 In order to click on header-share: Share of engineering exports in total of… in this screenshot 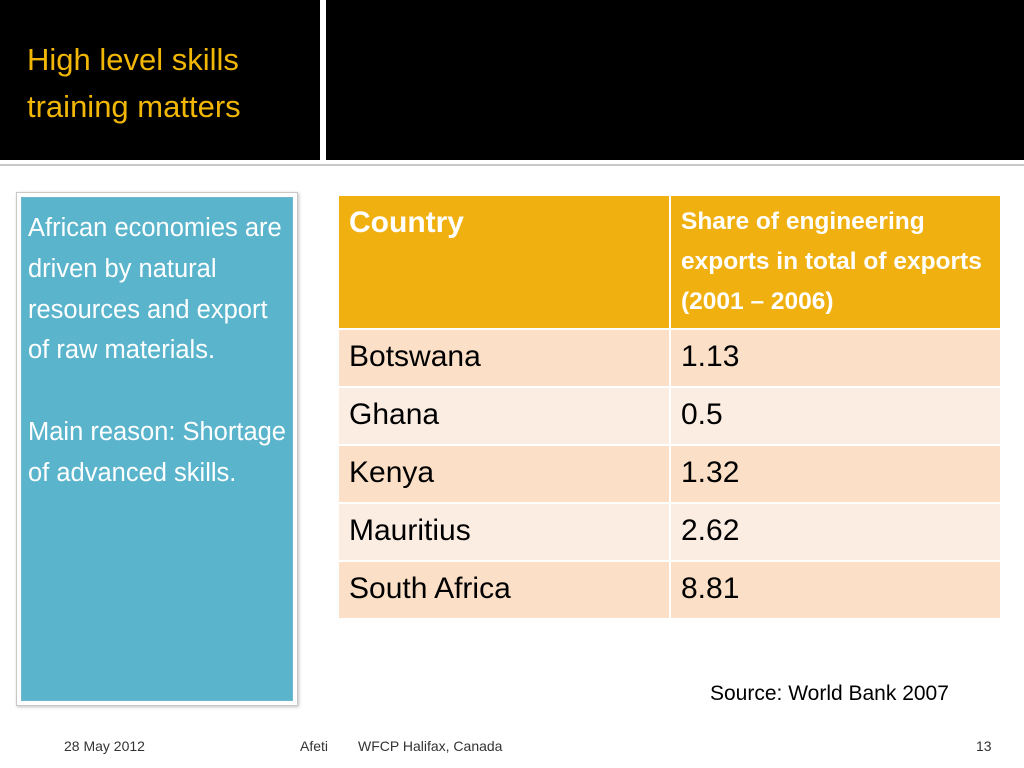, I will do `click(835, 262)`.